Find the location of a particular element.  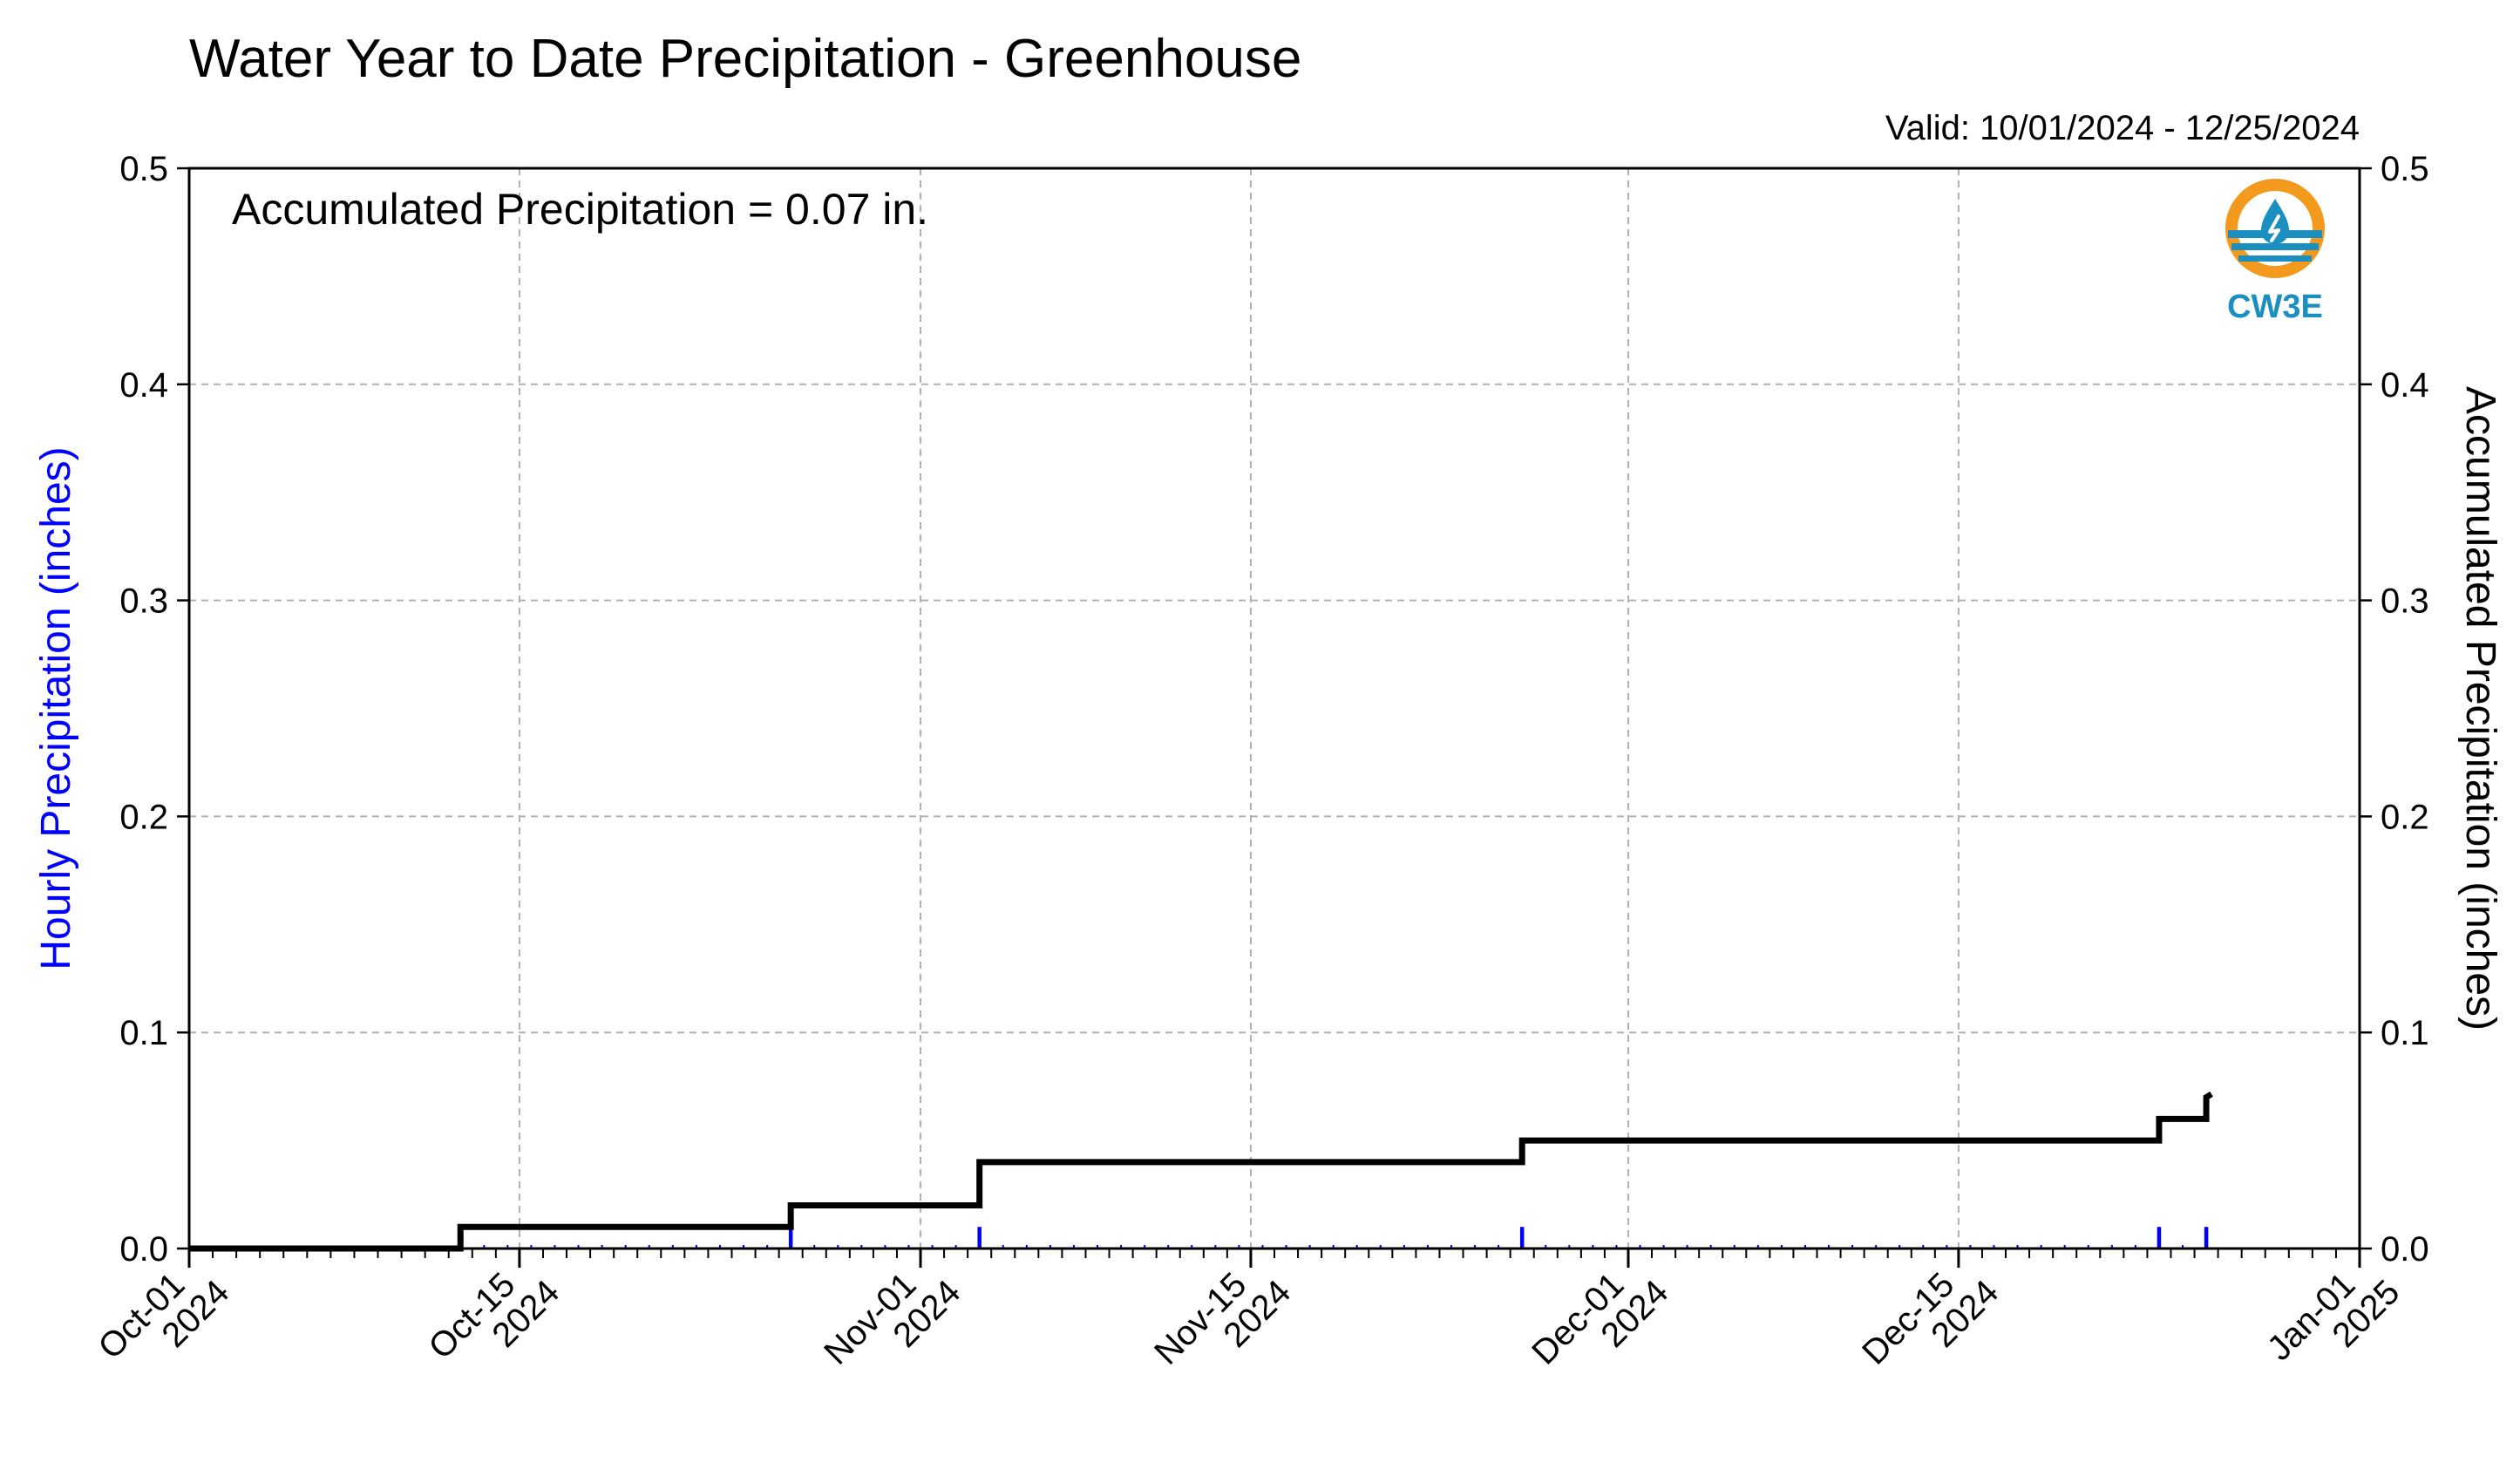

y-tick-label-right: 0.5 is located at coordinates (2405, 169).